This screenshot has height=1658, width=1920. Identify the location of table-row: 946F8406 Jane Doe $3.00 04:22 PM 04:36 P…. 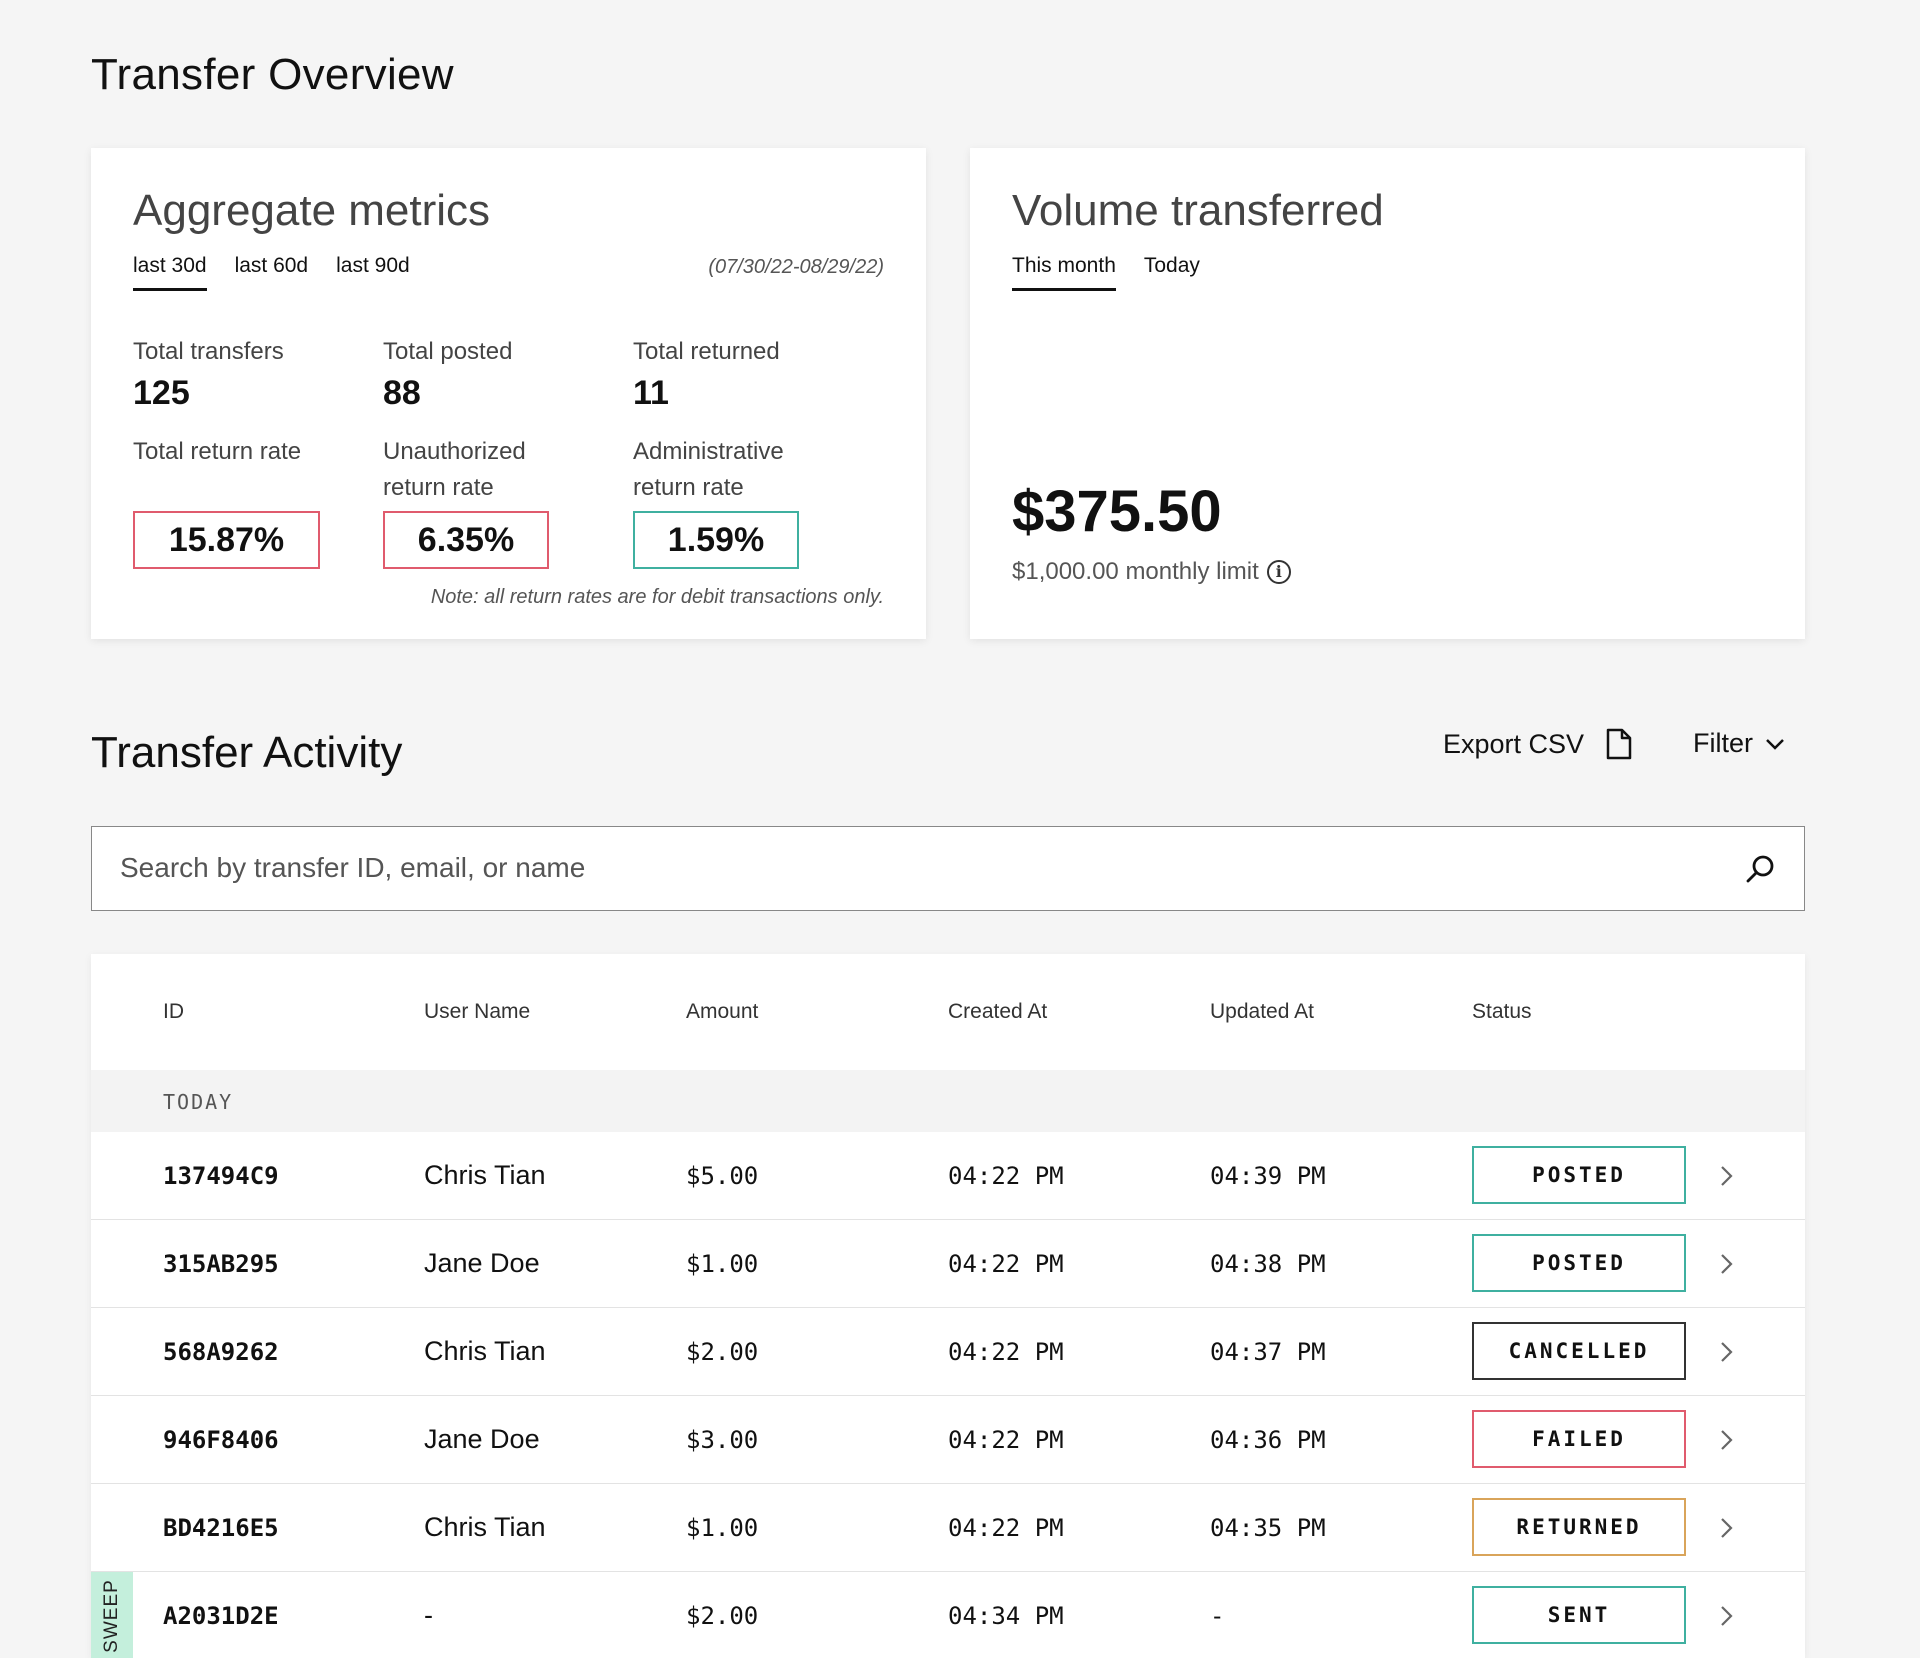
(948, 1440).